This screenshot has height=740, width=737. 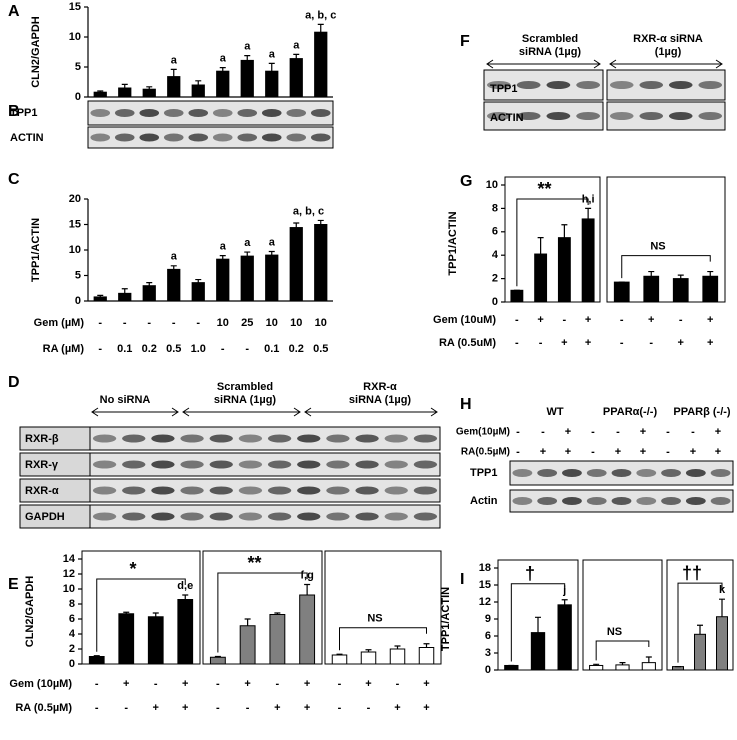 I want to click on blot-row-label: ACTIN, so click(x=27, y=138).